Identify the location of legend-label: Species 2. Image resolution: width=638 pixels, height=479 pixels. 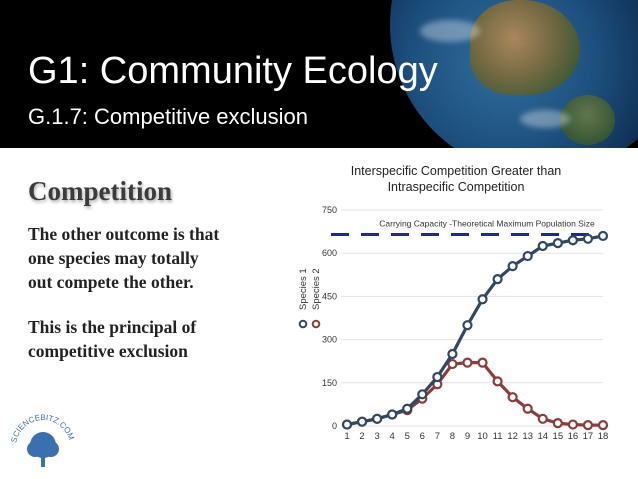
(316, 289).